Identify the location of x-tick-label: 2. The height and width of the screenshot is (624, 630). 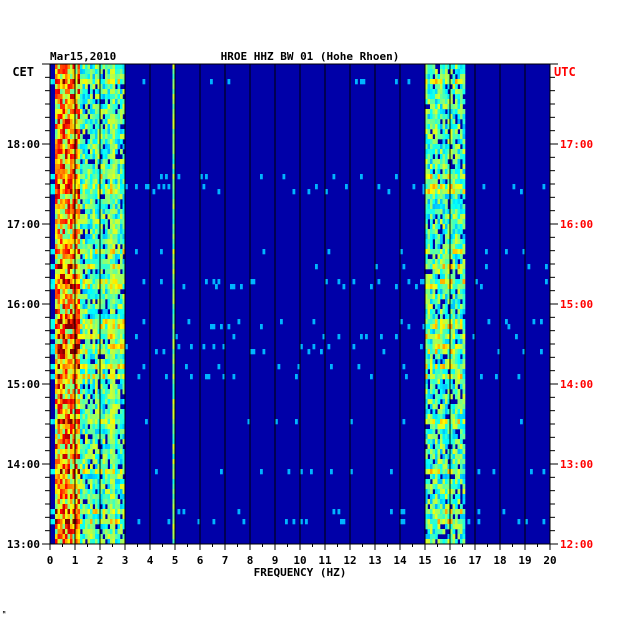
(100, 560).